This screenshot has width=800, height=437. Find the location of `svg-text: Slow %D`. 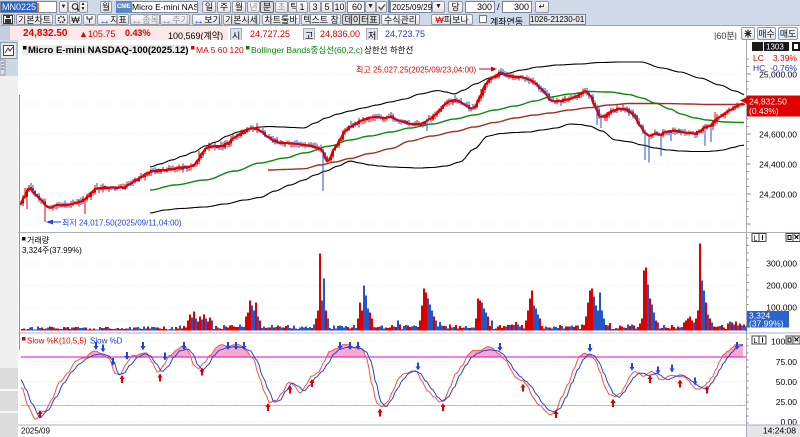

svg-text: Slow %D is located at coordinates (106, 341).